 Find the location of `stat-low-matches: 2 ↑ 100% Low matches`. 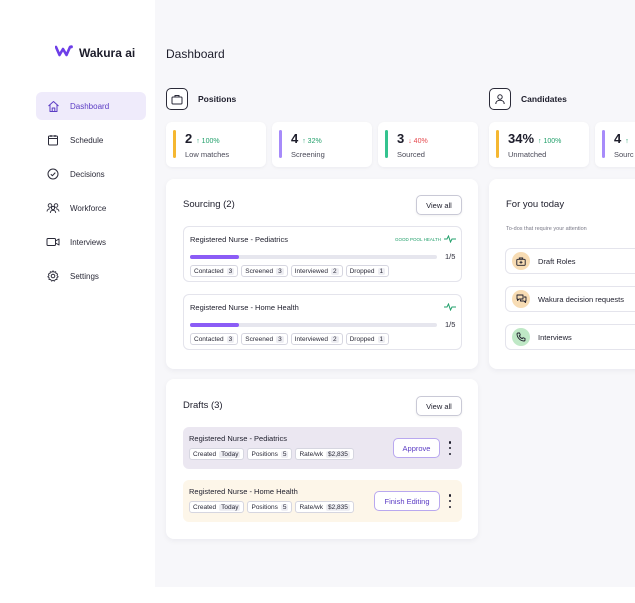

stat-low-matches: 2 ↑ 100% Low matches is located at coordinates (216, 144).